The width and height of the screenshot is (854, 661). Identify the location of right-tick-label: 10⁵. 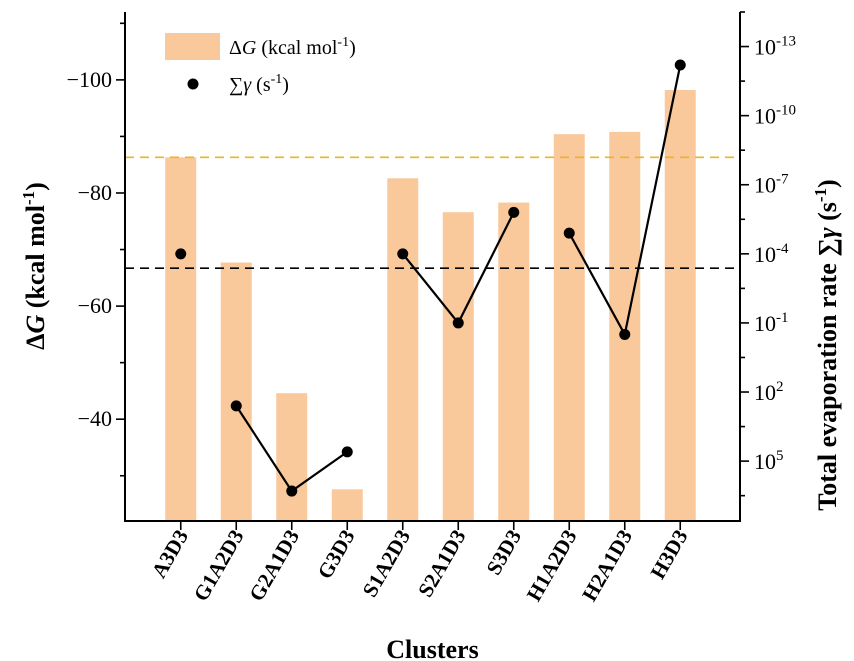
(769, 461).